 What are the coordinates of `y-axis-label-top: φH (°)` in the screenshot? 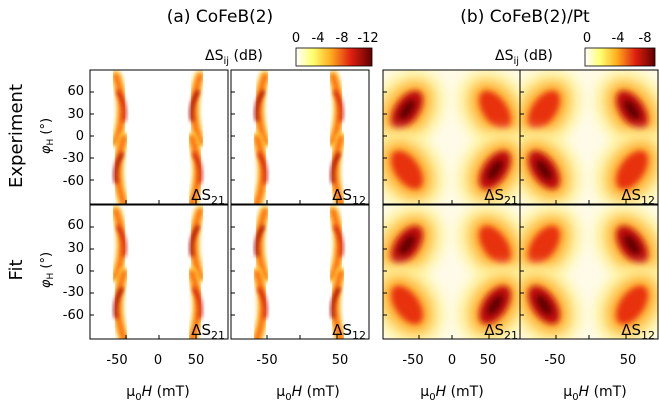 It's located at (47, 136).